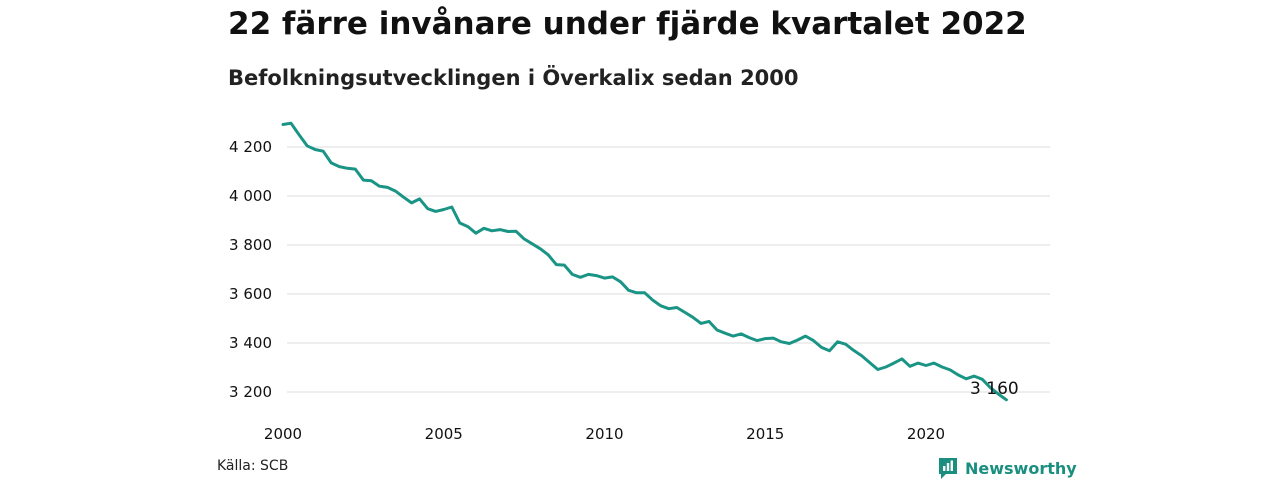  Describe the element at coordinates (444, 434) in the screenshot. I see `x-tick-label: 2005` at that location.